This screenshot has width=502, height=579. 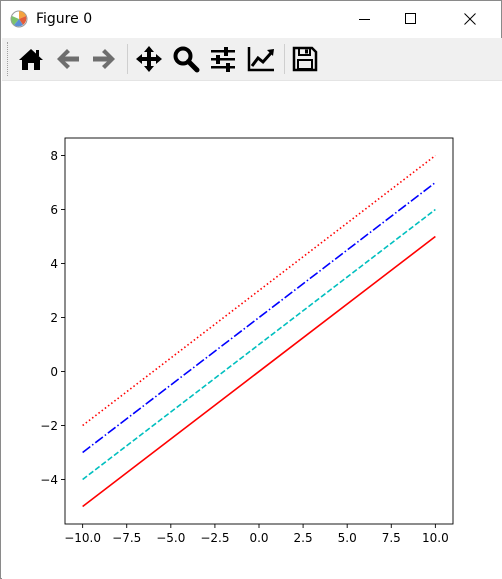 I want to click on save-button, so click(x=305, y=59).